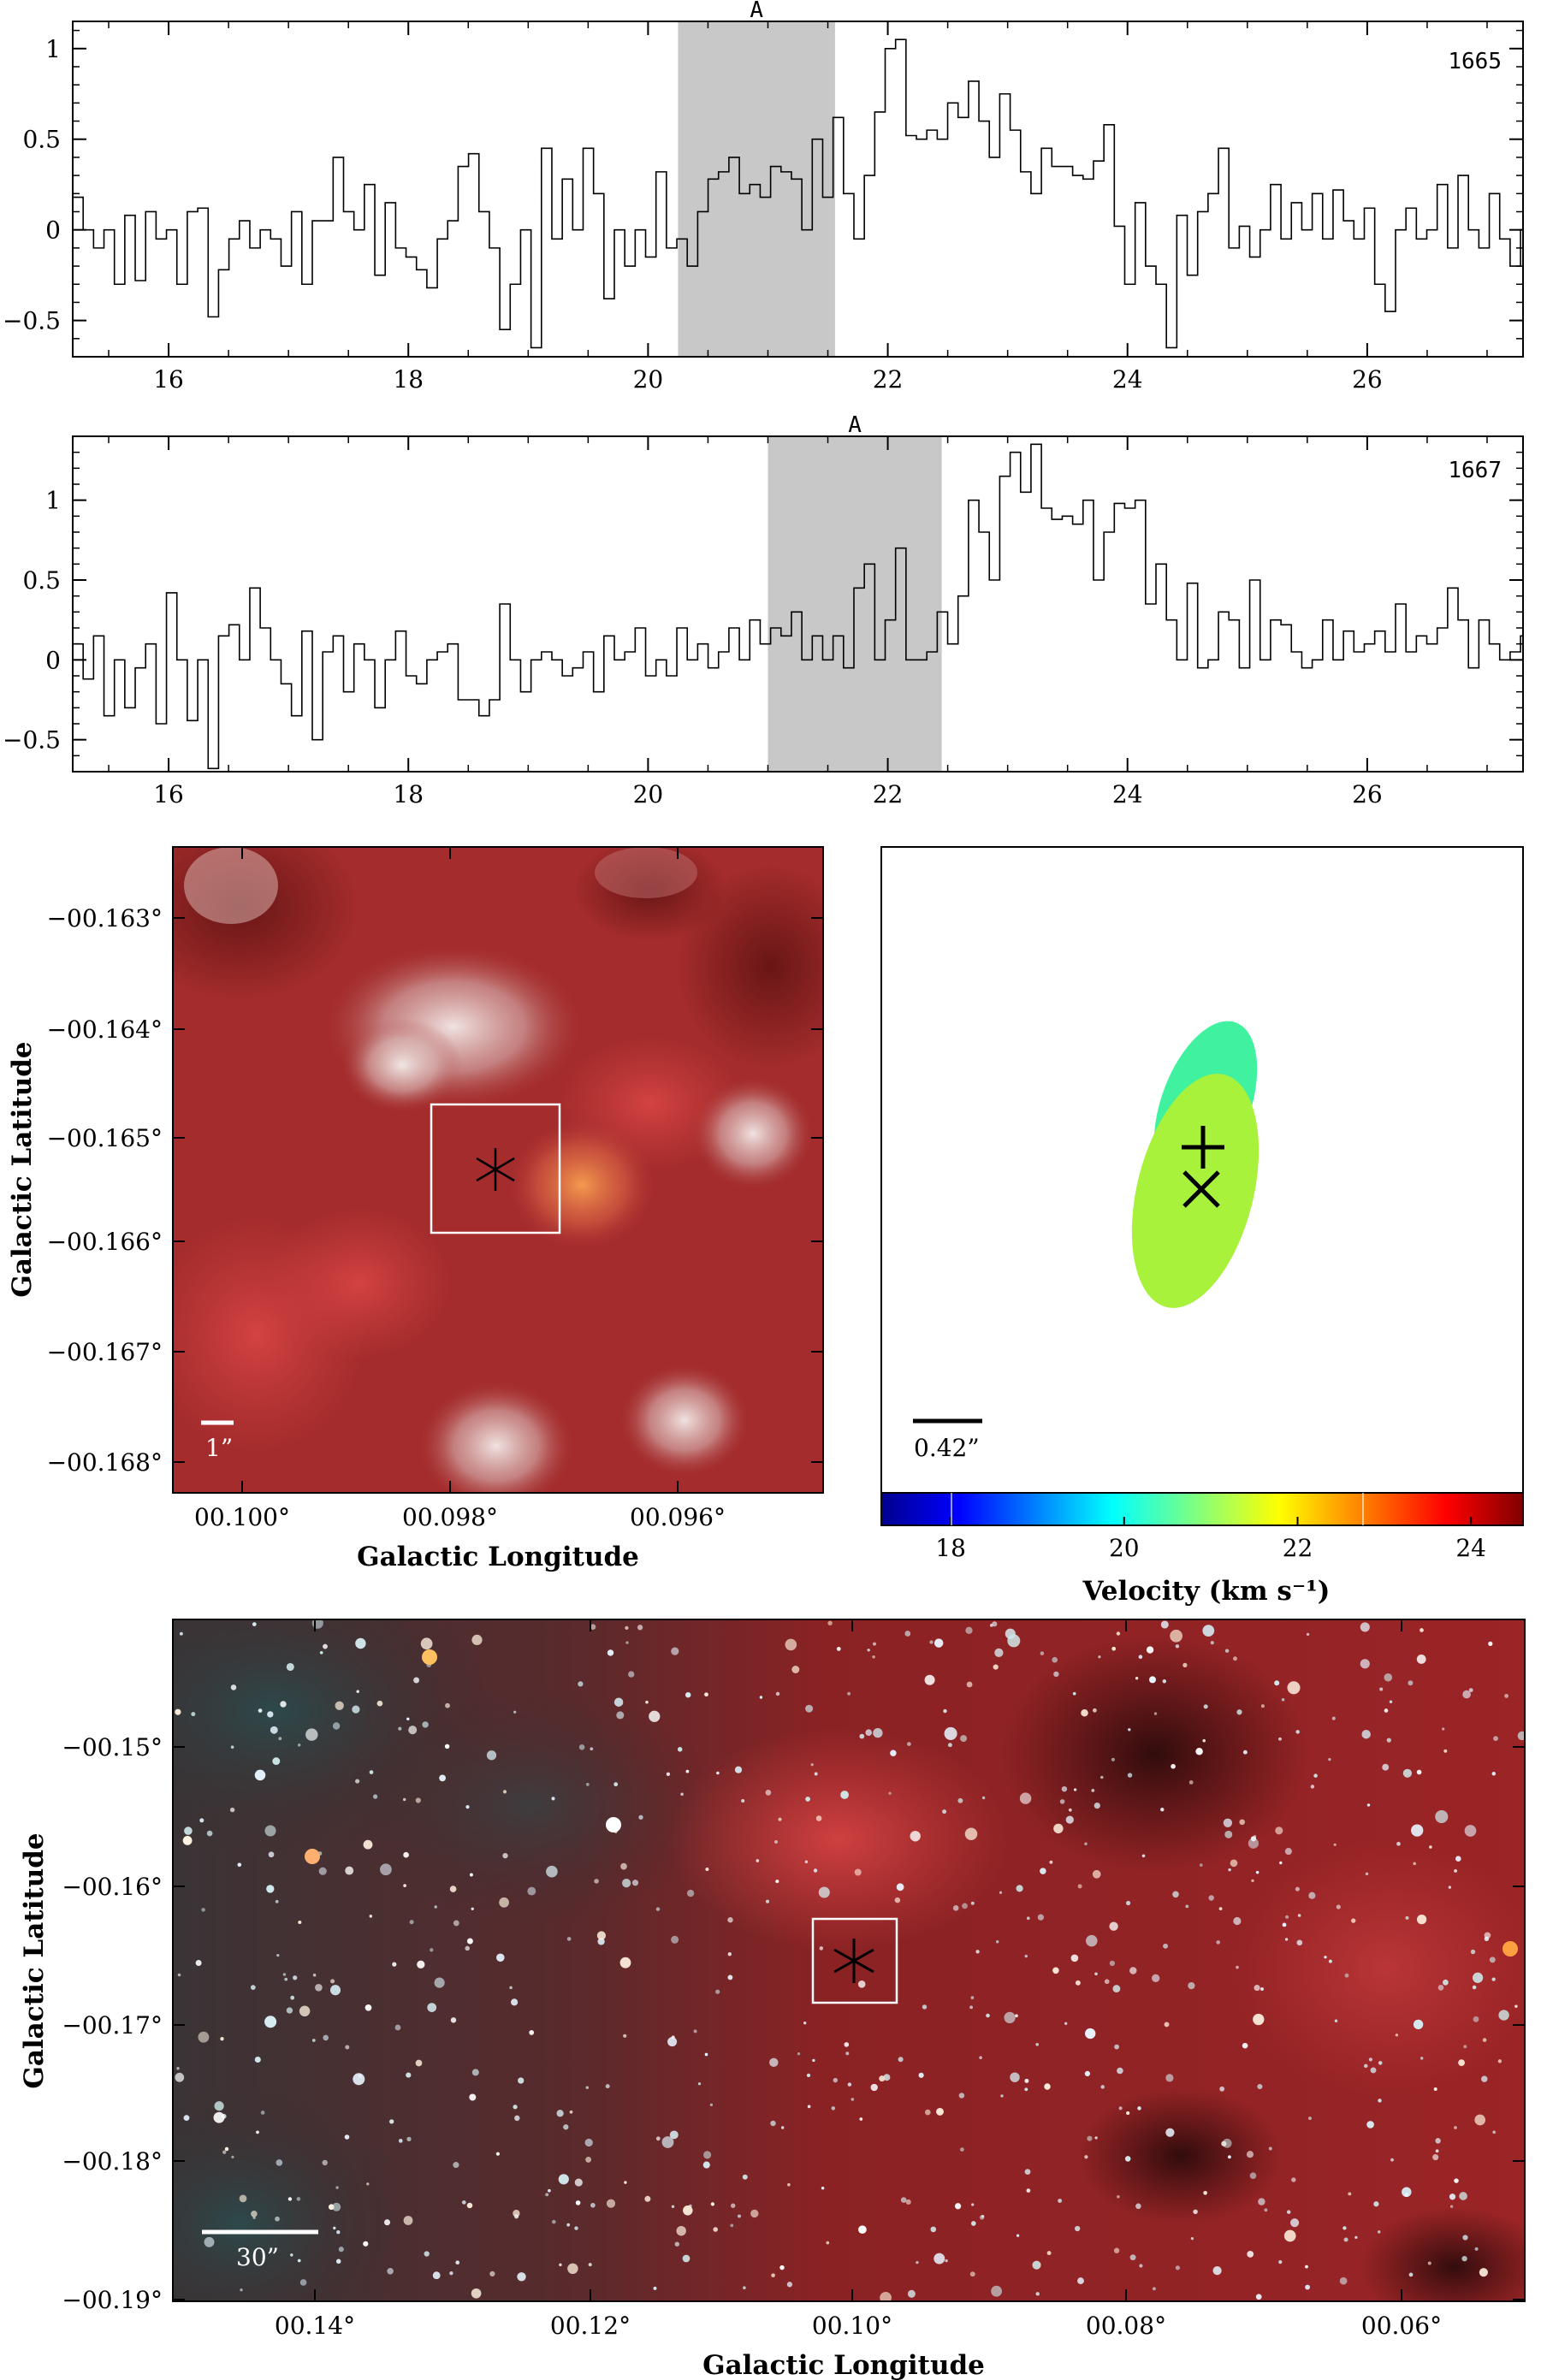 Image resolution: width=1541 pixels, height=2380 pixels. What do you see at coordinates (112, 2161) in the screenshot?
I see `y-tick-label: −00.18°` at bounding box center [112, 2161].